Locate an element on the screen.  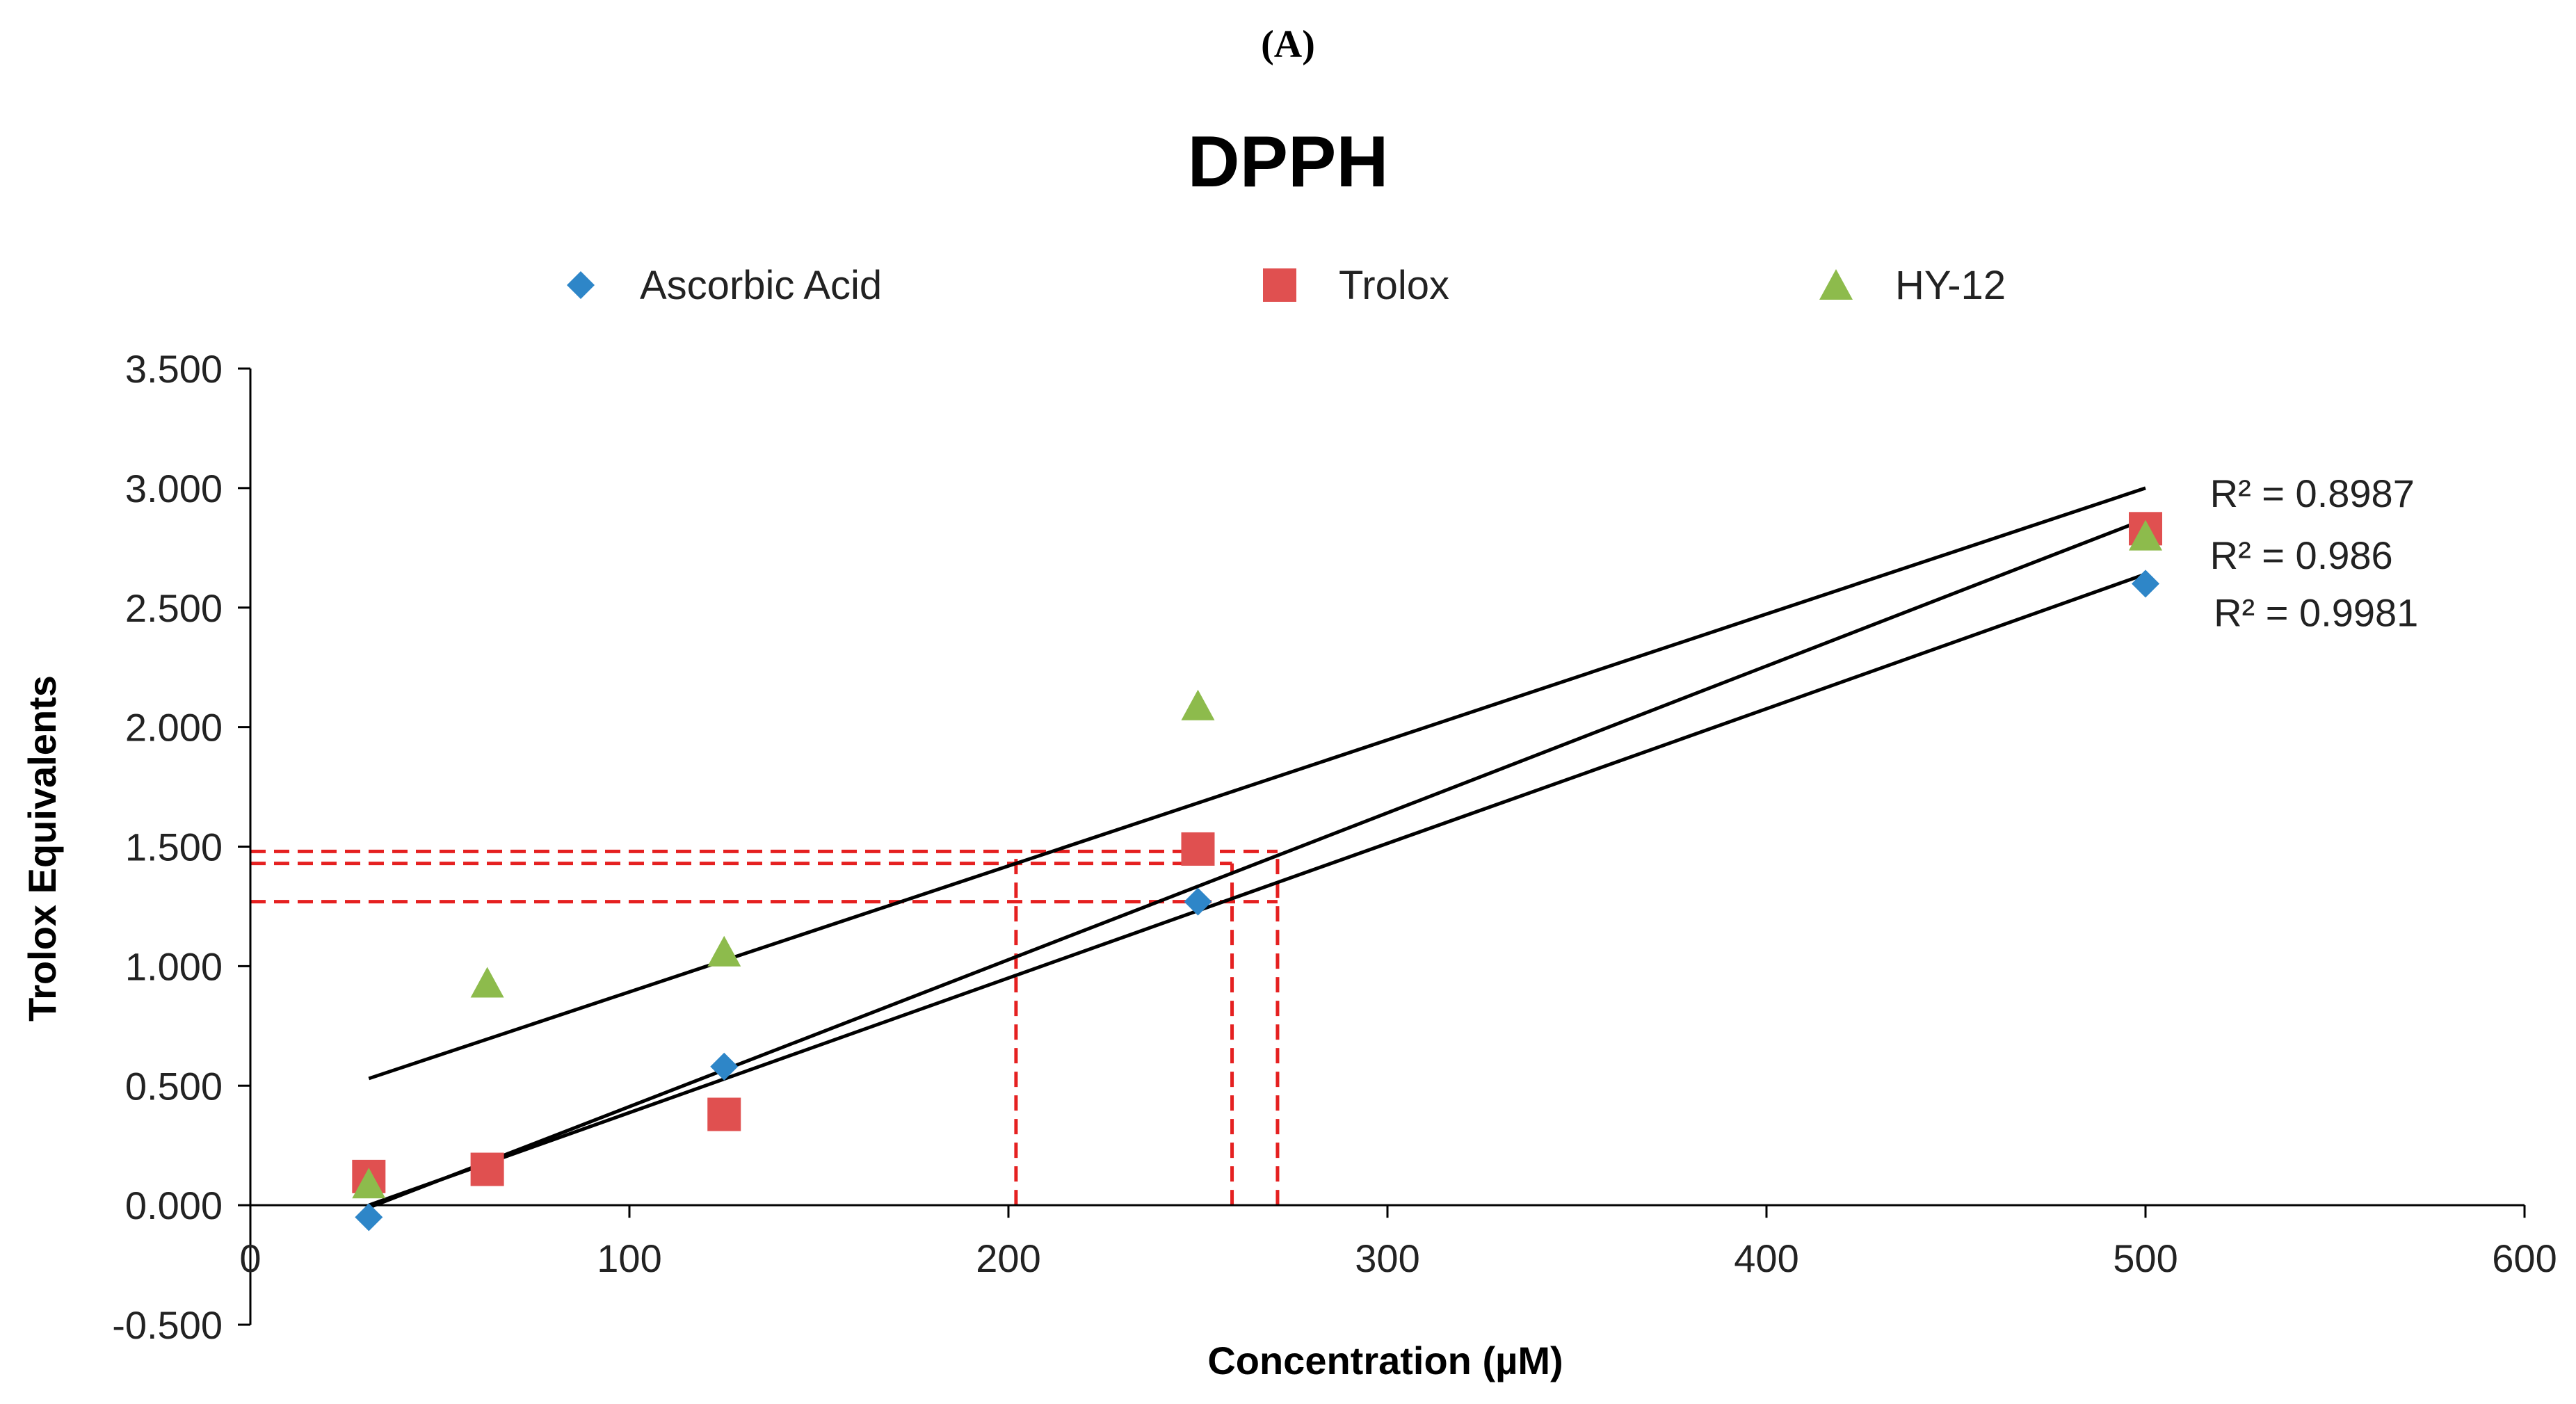
x-tick-label: 300 is located at coordinates (1387, 1258).